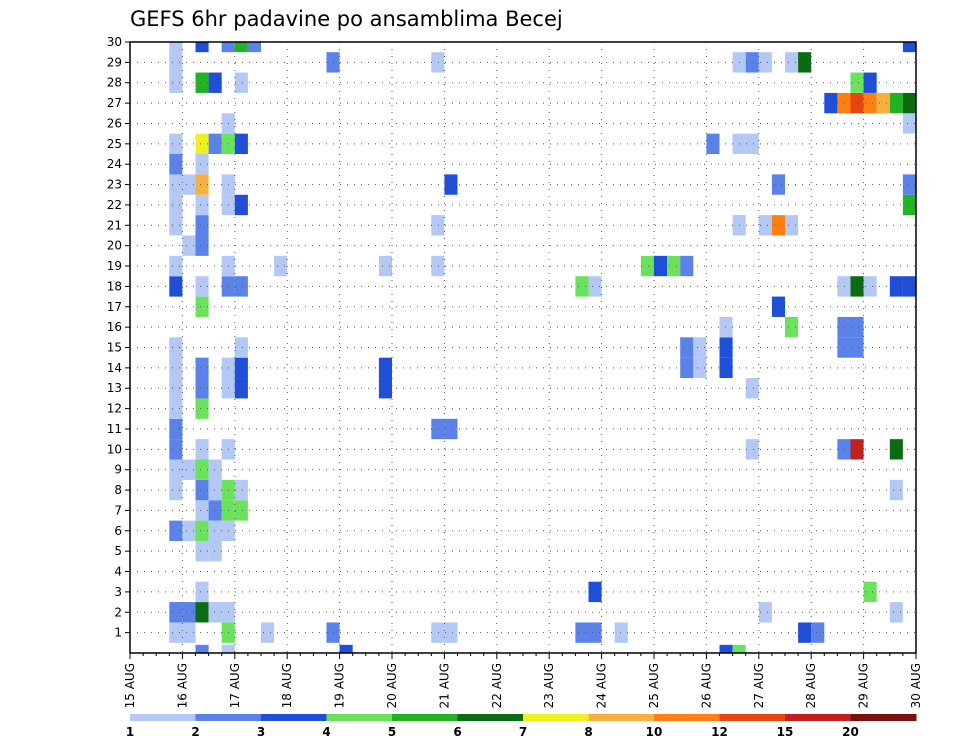 The image size is (960, 742). I want to click on colorbar-label: 6, so click(457, 732).